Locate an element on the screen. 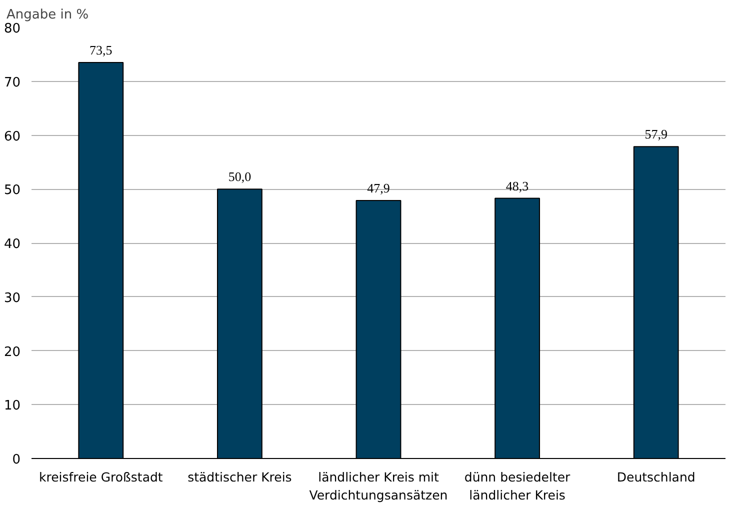 Image resolution: width=735 pixels, height=505 pixels. y-tick-label: 30 is located at coordinates (12, 298).